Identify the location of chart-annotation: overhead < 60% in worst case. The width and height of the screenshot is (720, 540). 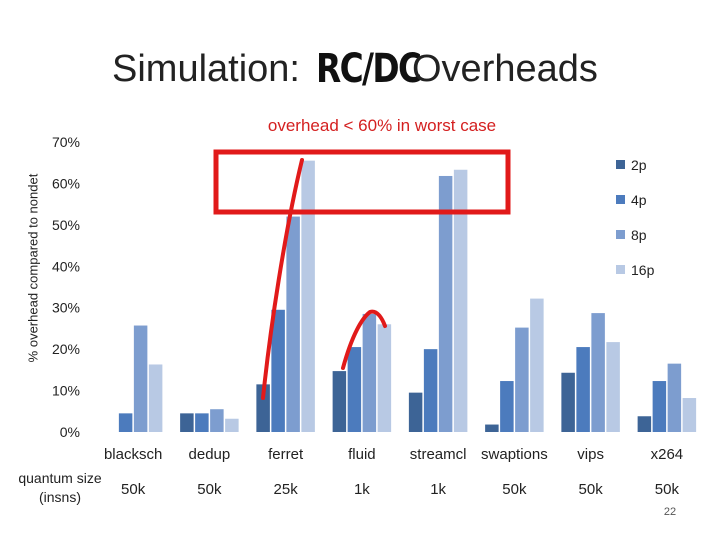
(382, 125).